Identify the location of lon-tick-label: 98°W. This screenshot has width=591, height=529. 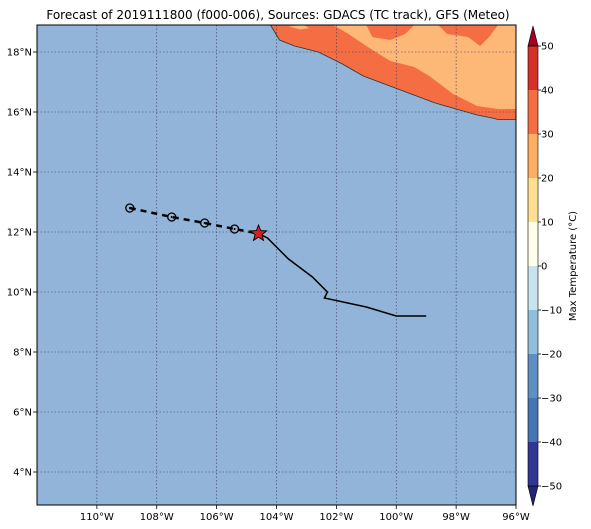
(456, 517).